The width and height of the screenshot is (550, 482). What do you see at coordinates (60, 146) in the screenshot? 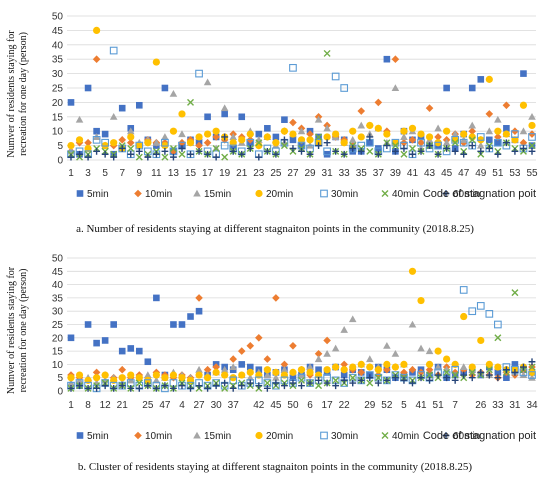
I see `y-tick-label: 5` at bounding box center [60, 146].